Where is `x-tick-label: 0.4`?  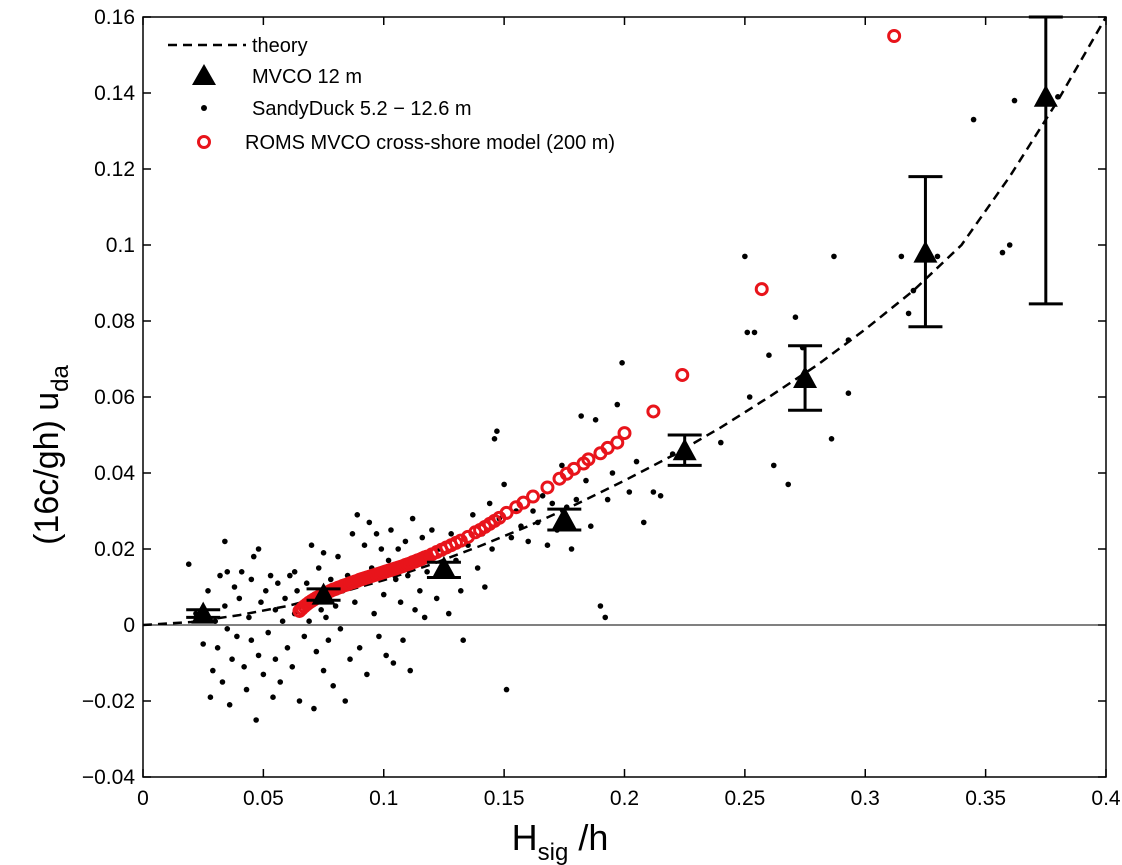
x-tick-label: 0.4 is located at coordinates (1106, 798).